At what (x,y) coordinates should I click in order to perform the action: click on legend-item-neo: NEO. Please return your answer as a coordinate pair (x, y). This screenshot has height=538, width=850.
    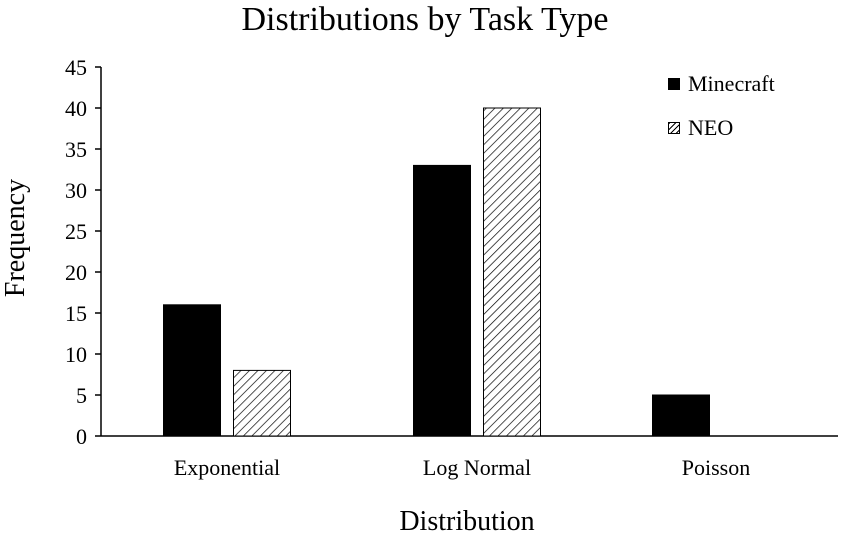
    Looking at the image, I should click on (721, 128).